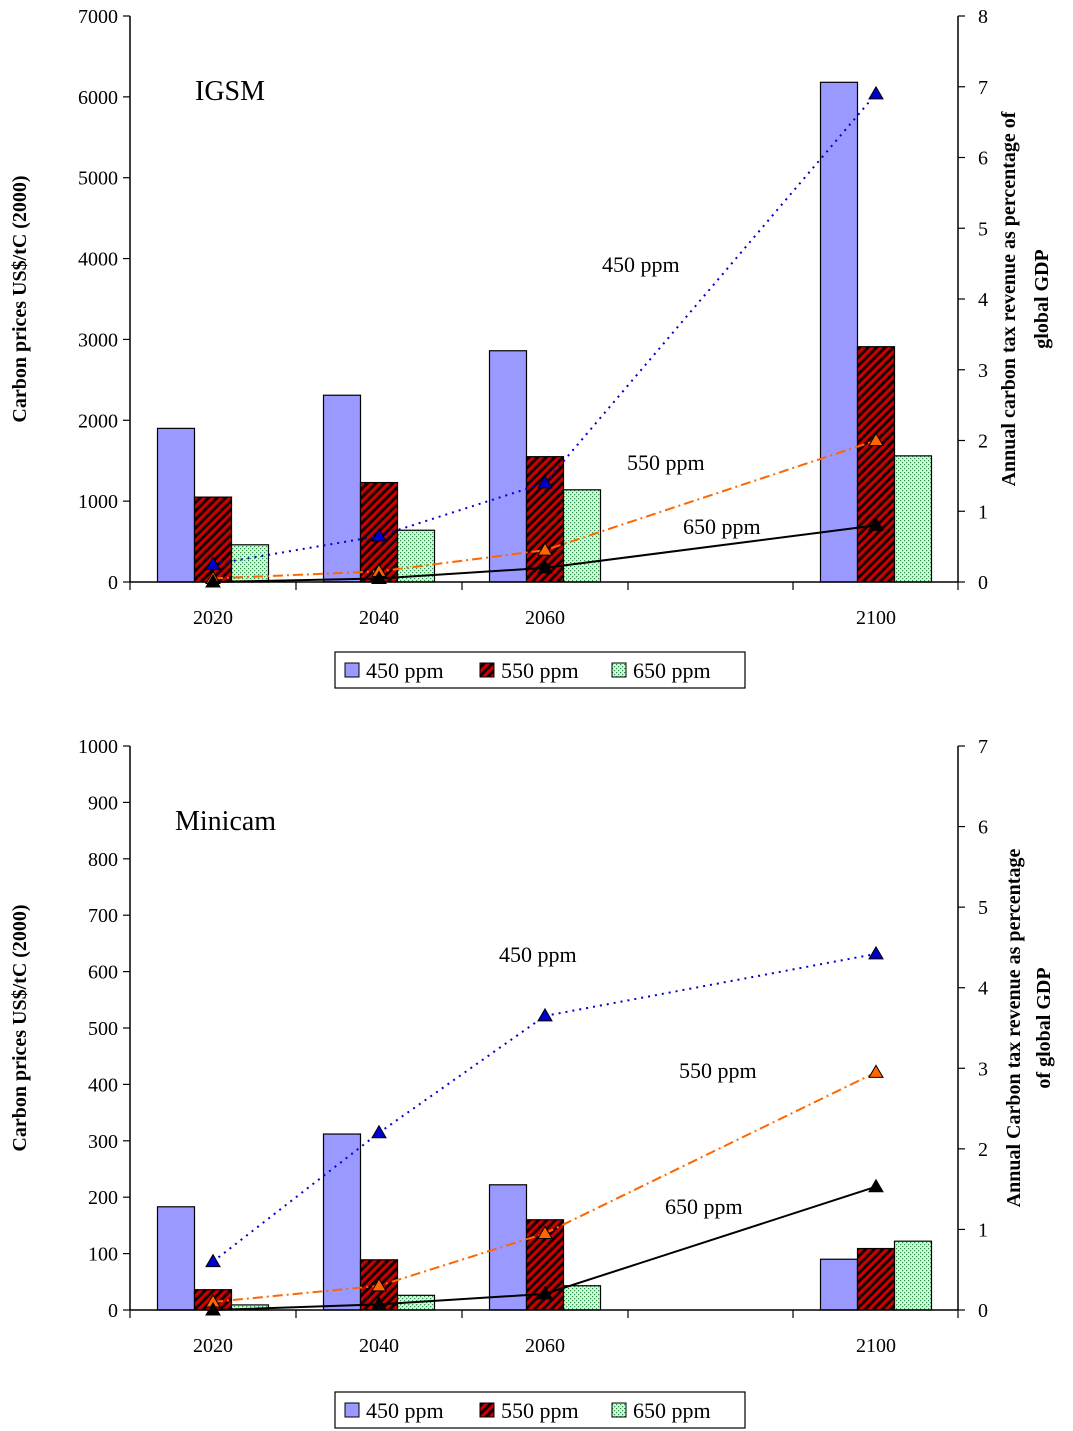 Image resolution: width=1073 pixels, height=1431 pixels. I want to click on y-tick-label: 900, so click(103, 803).